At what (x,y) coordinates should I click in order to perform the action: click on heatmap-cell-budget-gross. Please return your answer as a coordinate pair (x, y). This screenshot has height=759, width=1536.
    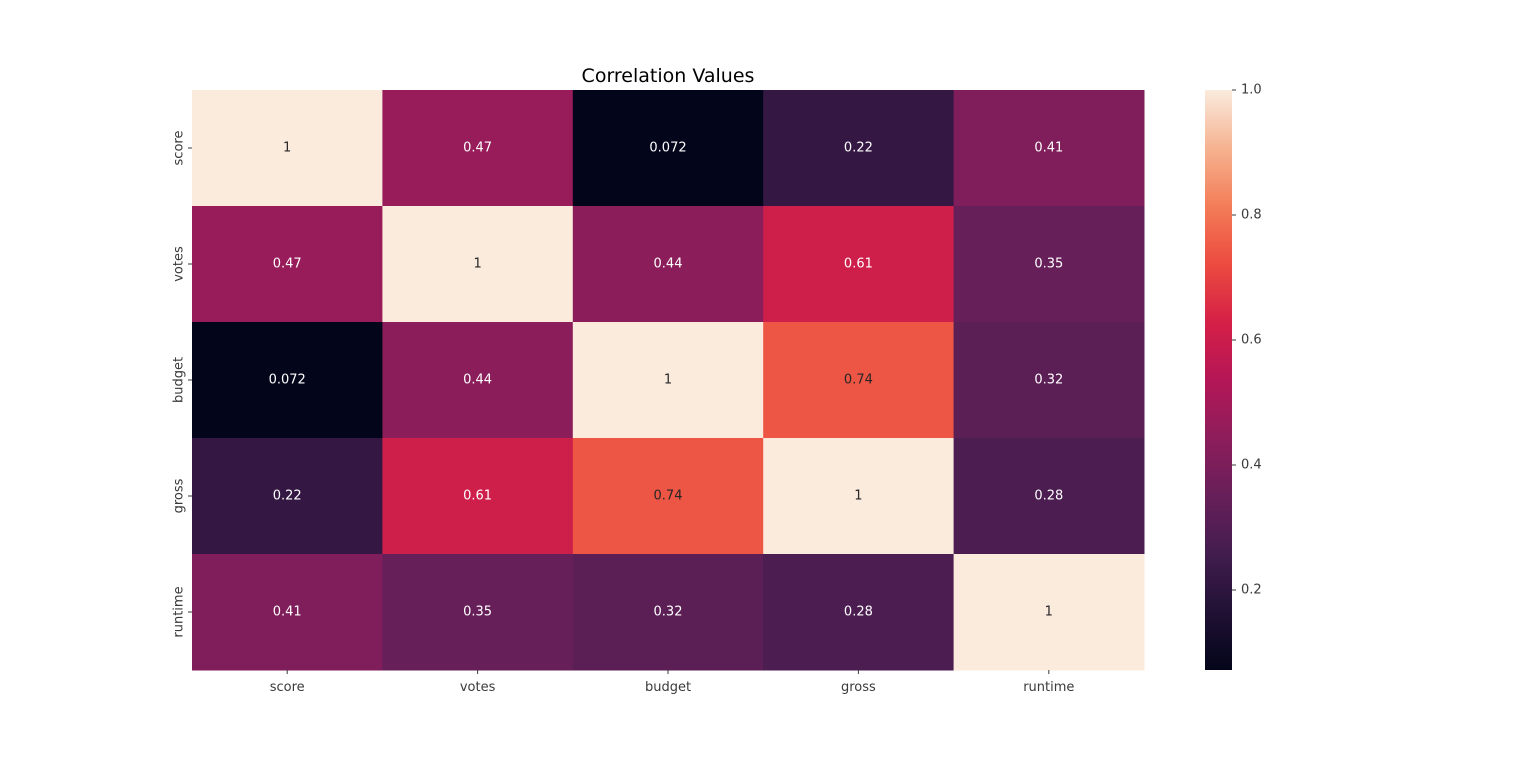
    Looking at the image, I should click on (859, 380).